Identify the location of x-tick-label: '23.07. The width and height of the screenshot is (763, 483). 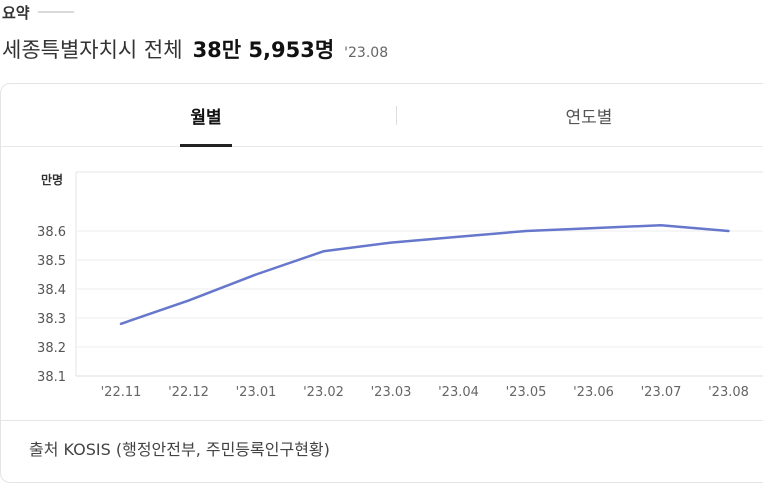
(661, 392).